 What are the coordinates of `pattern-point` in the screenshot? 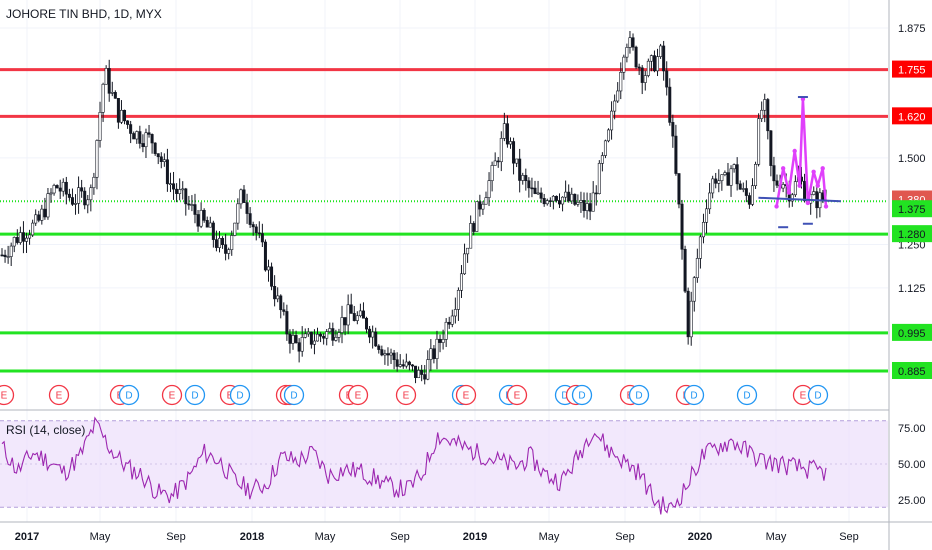 It's located at (813, 171).